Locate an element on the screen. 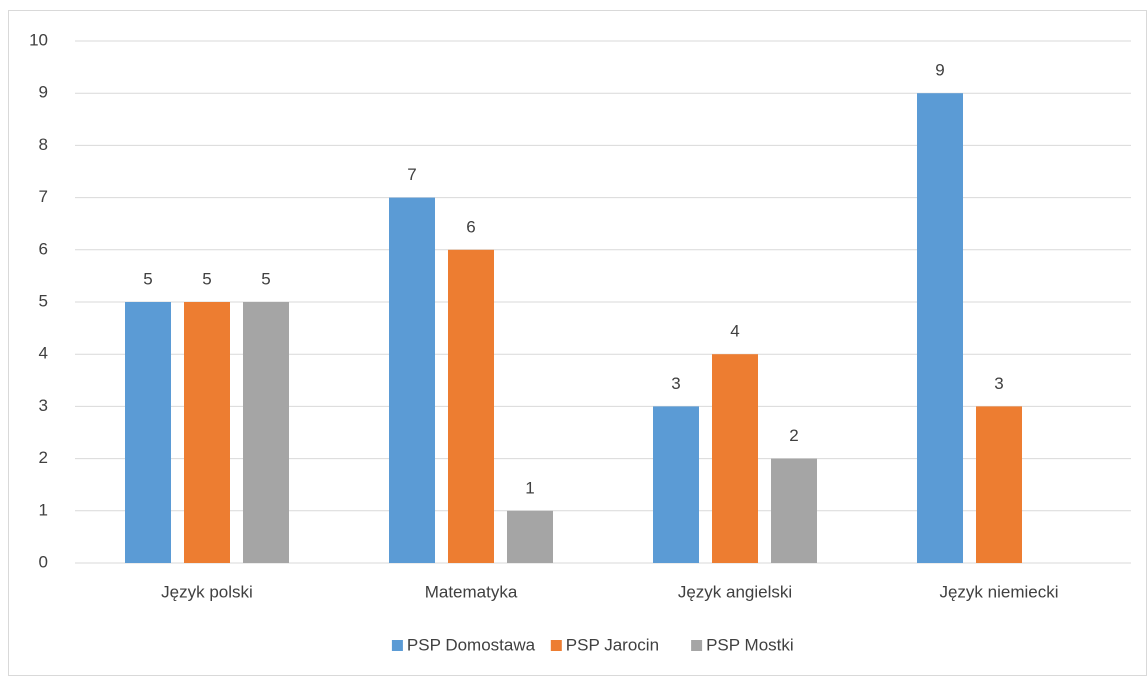  y-tick-label: 10 is located at coordinates (38, 39).